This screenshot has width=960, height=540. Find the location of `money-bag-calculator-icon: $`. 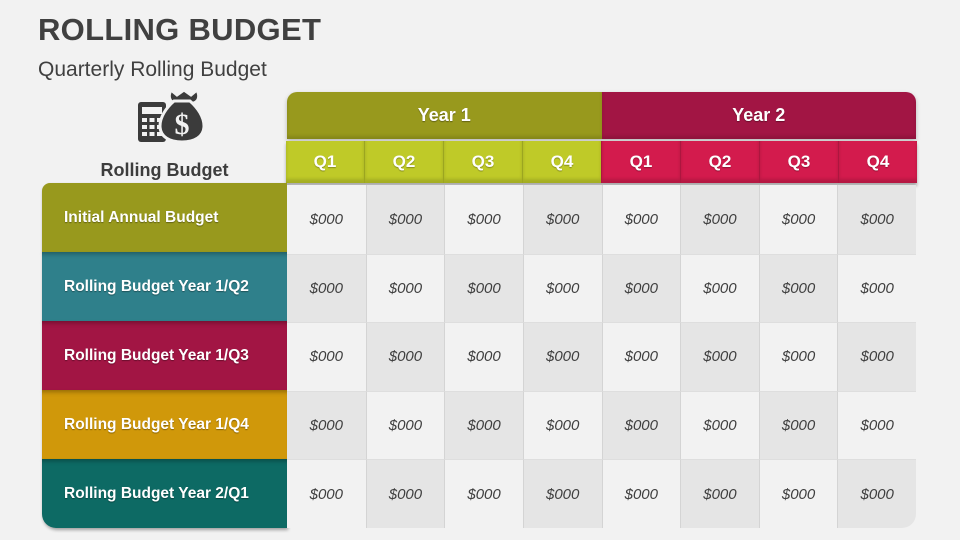

money-bag-calculator-icon: $ is located at coordinates (164, 121).